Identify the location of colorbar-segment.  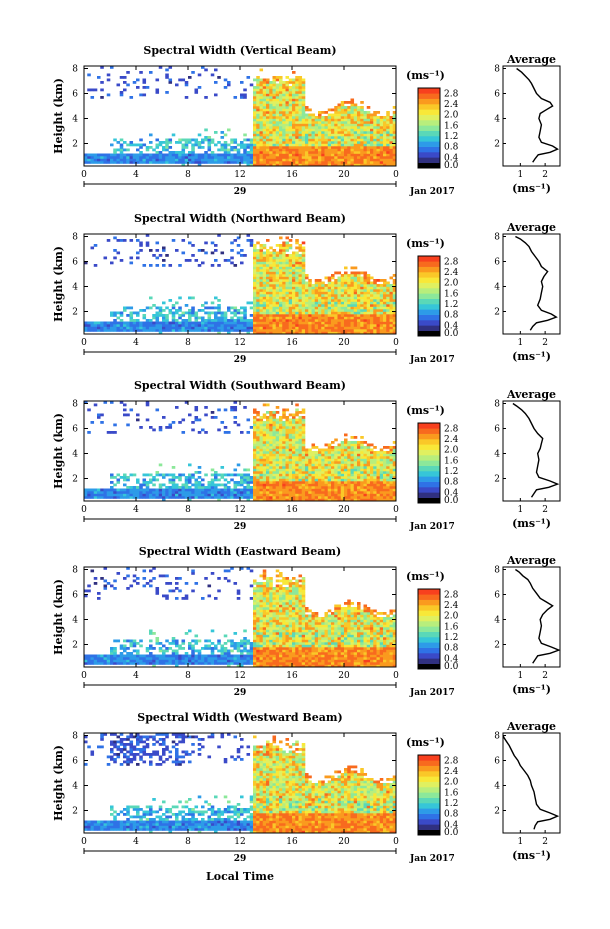
(429, 307).